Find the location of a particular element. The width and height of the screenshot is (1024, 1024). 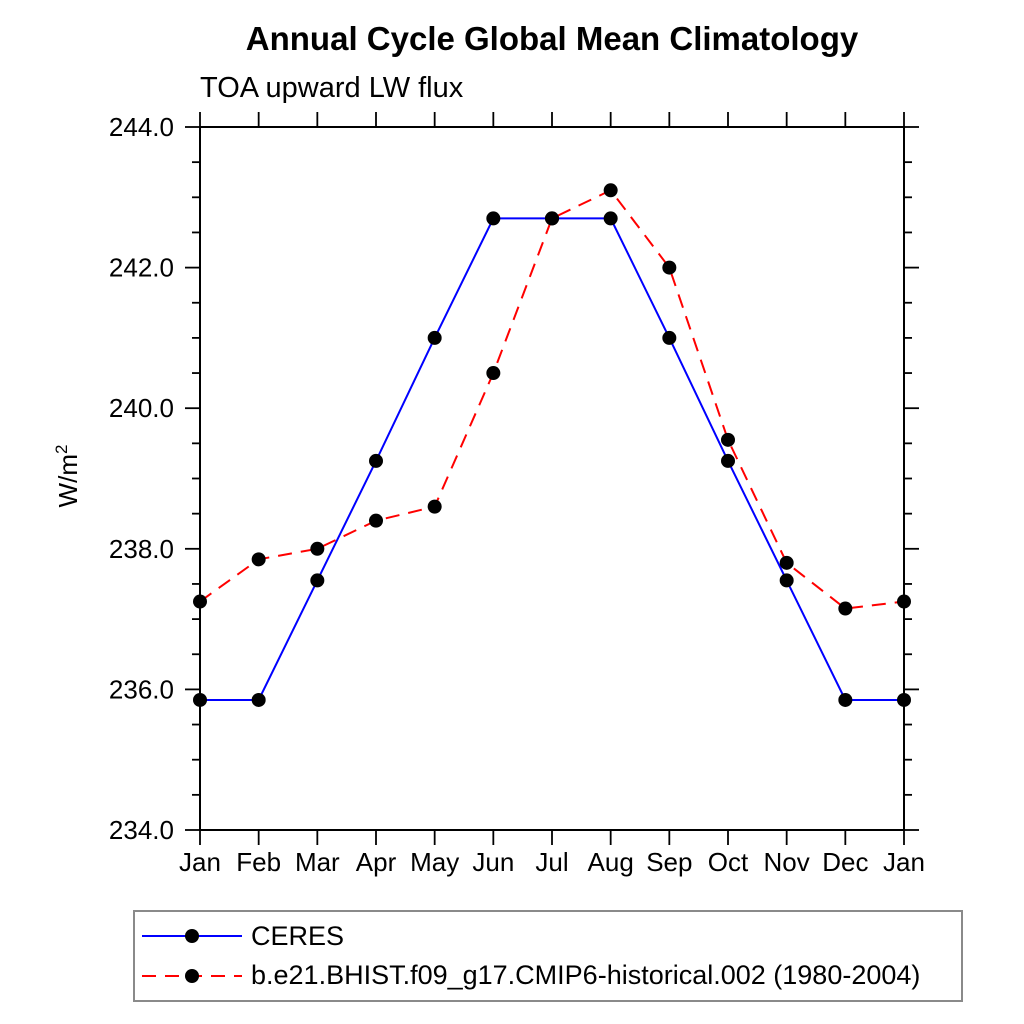

x-tick-label: Jul is located at coordinates (551, 862).